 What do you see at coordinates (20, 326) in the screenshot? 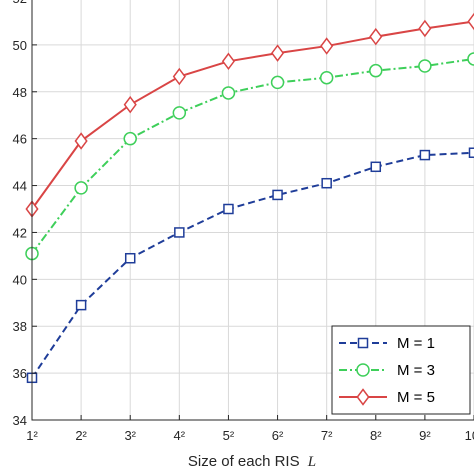
I see `y-tick-label: 38` at bounding box center [20, 326].